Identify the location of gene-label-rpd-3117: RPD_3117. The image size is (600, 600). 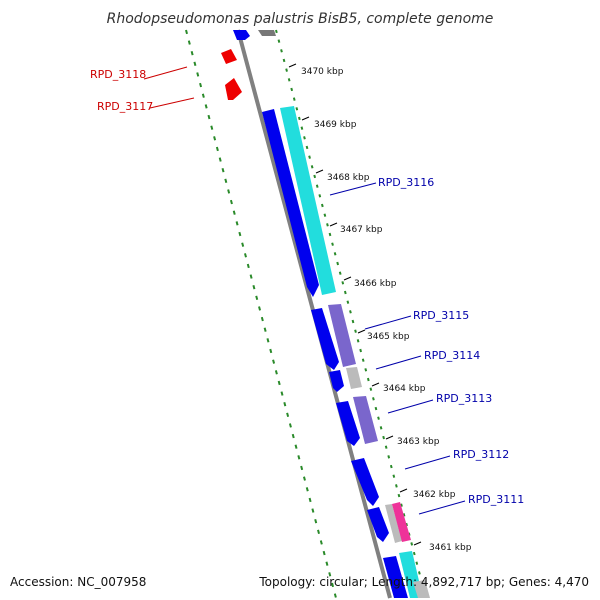
(125, 106).